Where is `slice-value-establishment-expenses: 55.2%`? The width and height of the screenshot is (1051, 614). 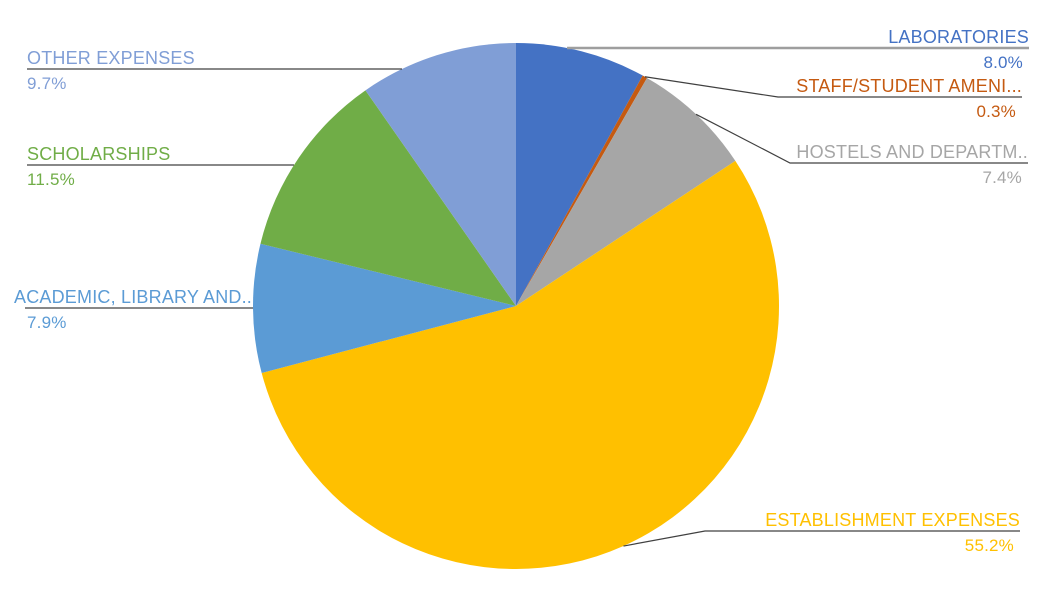
slice-value-establishment-expenses: 55.2% is located at coordinates (989, 545).